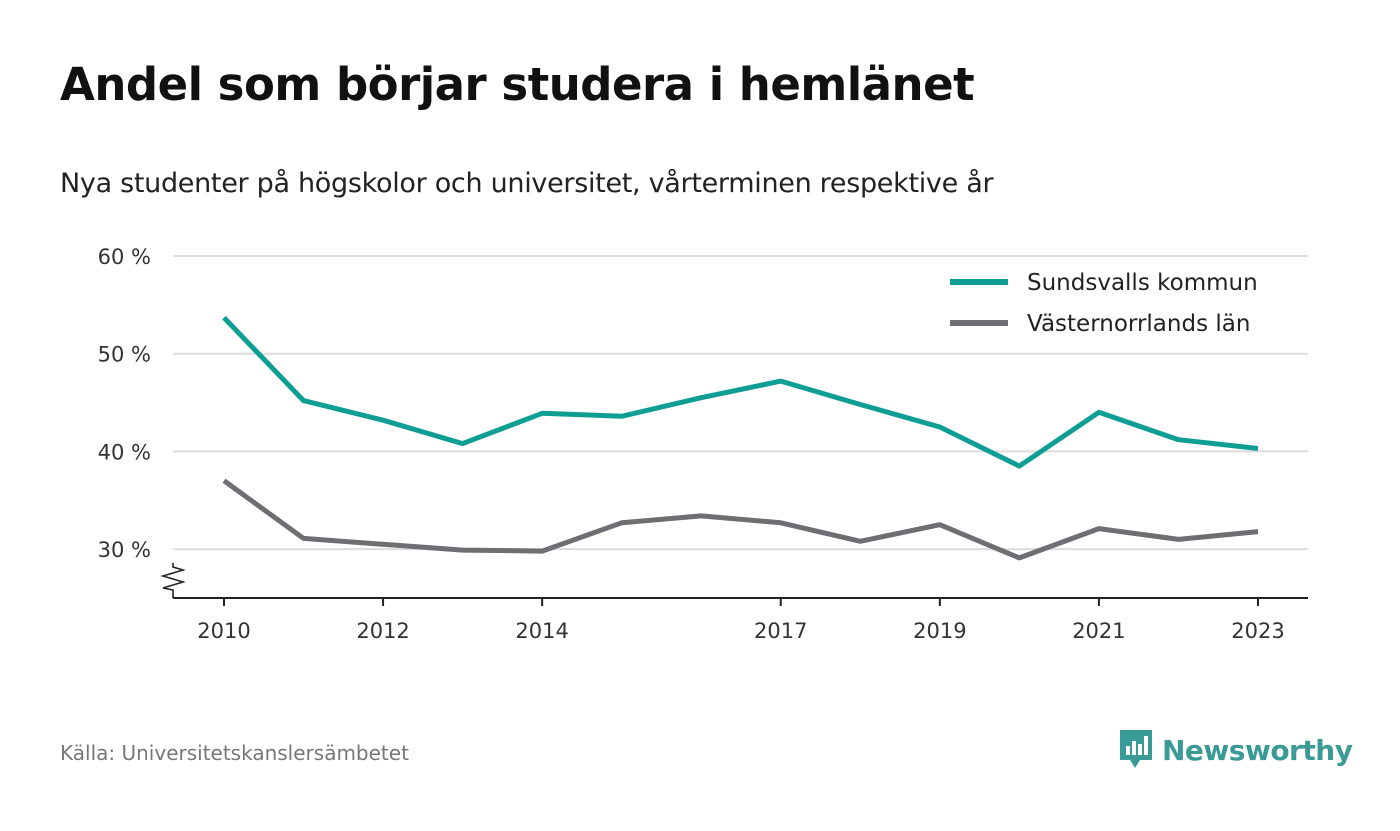 This screenshot has width=1400, height=831. I want to click on x-tick-label: 2023, so click(1257, 631).